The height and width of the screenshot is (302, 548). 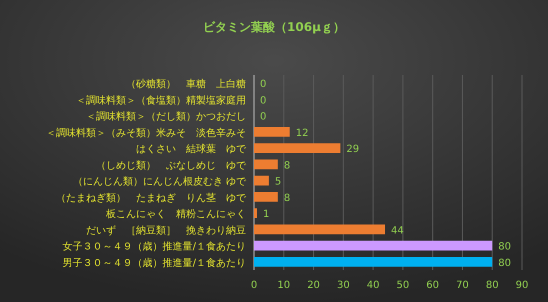 What do you see at coordinates (151, 198) in the screenshot?
I see `y-tick-label: （たまねぎ類） たまねぎ りん茎 ゆで` at bounding box center [151, 198].